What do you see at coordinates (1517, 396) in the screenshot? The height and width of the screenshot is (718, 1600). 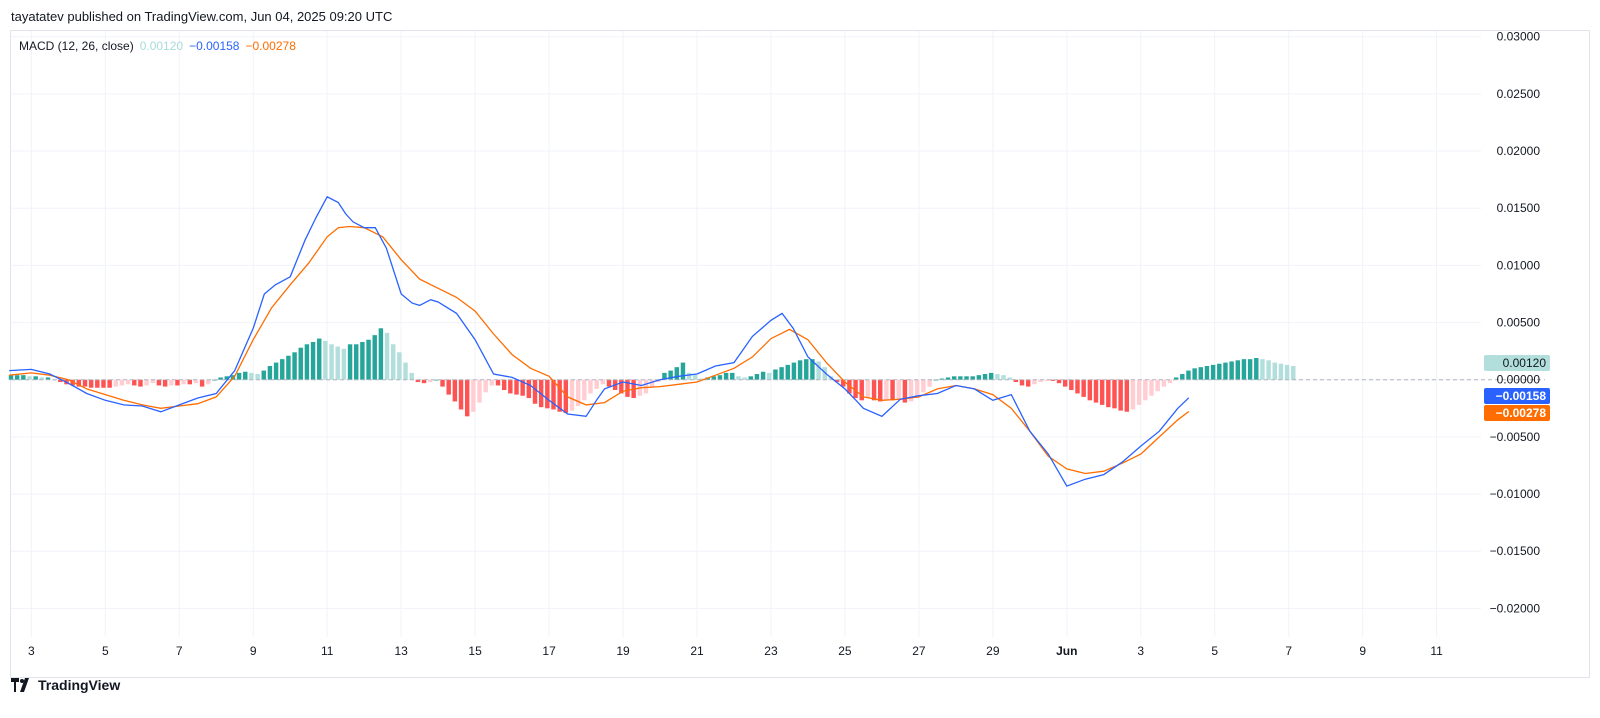 I see `macd-price-badge` at bounding box center [1517, 396].